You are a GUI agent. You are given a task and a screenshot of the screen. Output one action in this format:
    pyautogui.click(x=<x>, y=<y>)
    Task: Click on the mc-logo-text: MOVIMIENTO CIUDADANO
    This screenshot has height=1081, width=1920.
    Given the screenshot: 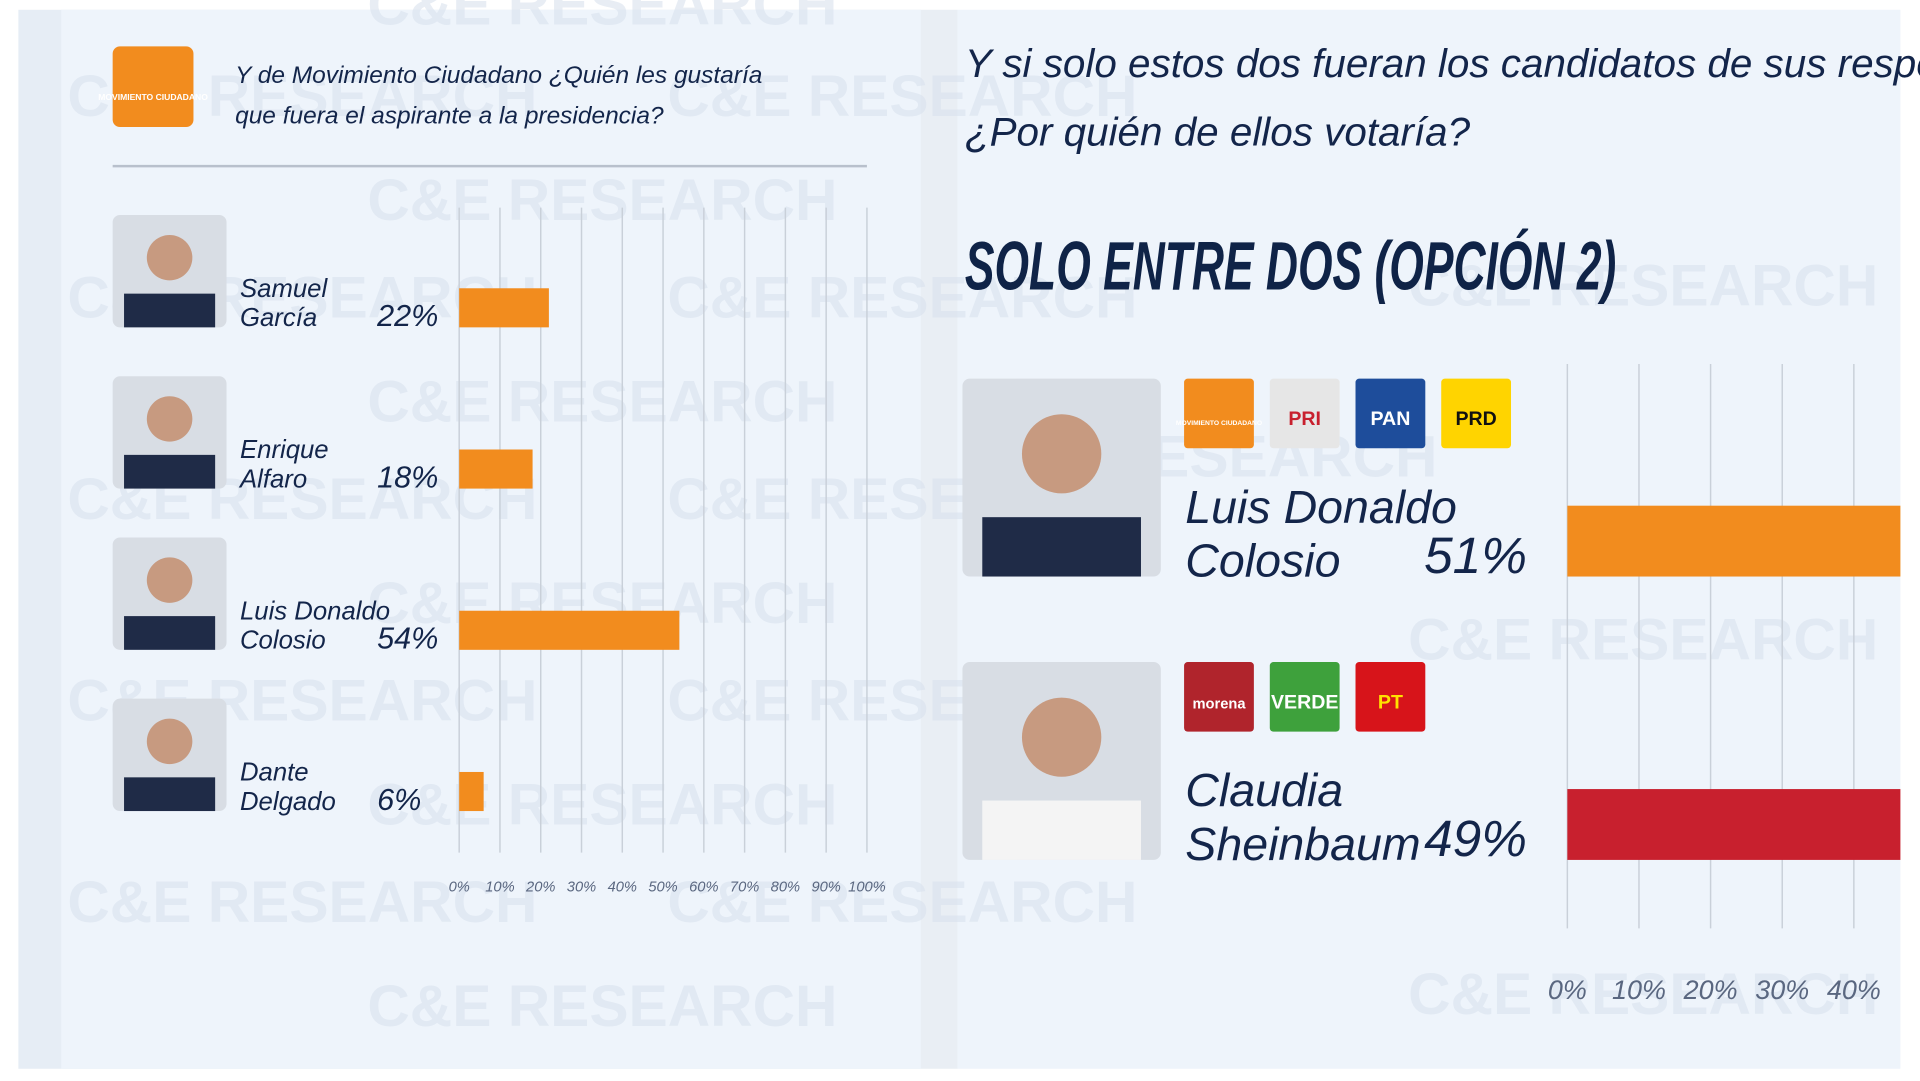 What is the action you would take?
    pyautogui.click(x=153, y=97)
    